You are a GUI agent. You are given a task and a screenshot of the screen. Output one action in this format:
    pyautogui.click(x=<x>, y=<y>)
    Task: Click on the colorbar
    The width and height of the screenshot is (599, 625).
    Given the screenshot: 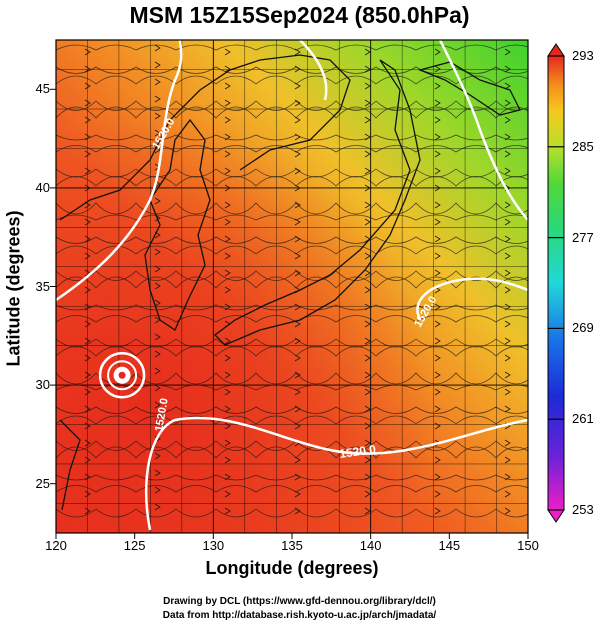 What is the action you would take?
    pyautogui.click(x=556, y=283)
    